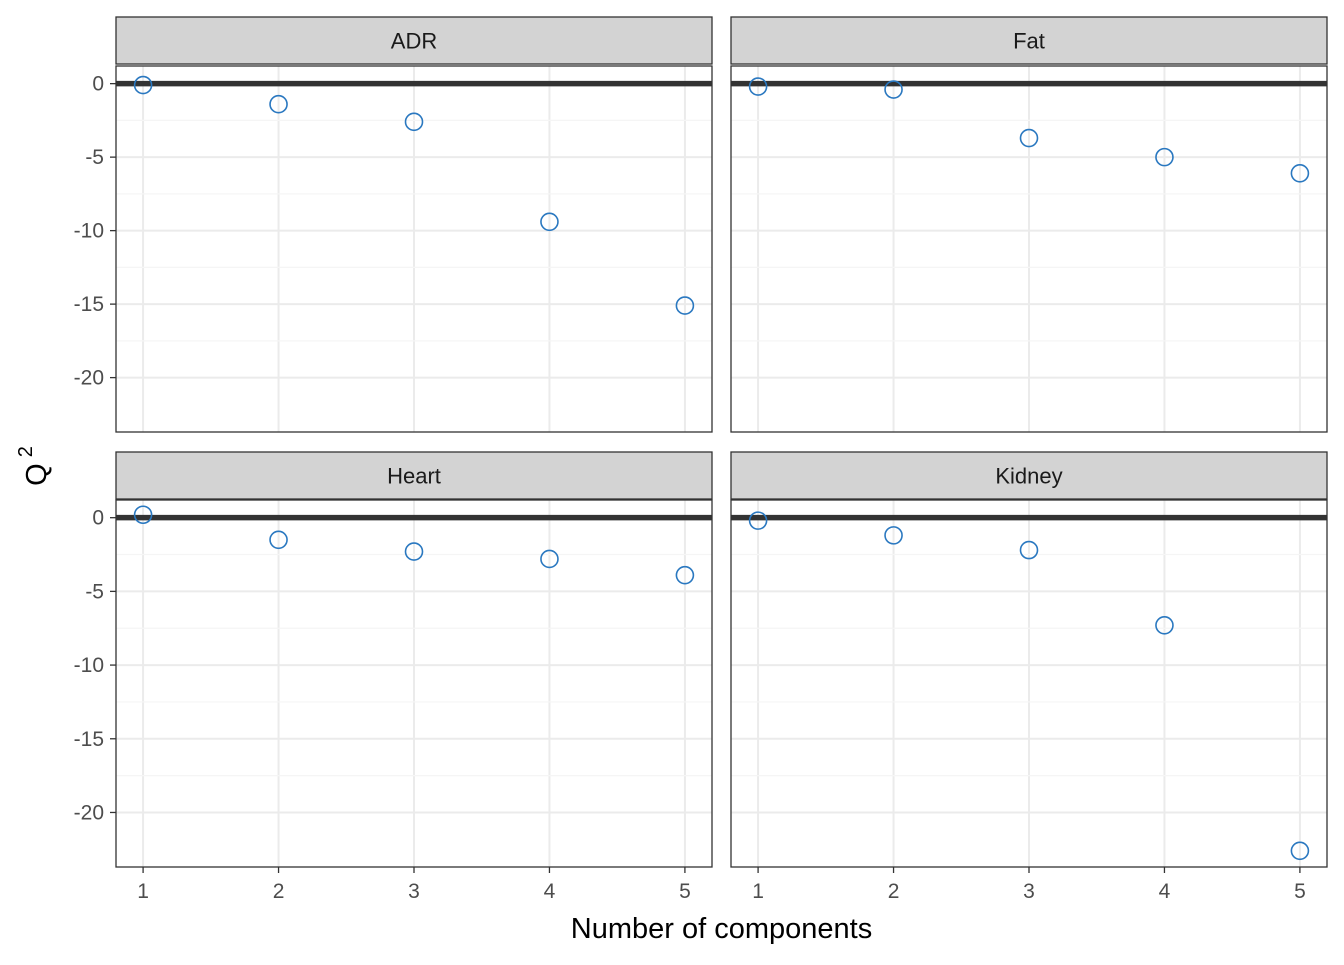 The height and width of the screenshot is (965, 1344). I want to click on x-axis-title: Number of components, so click(721, 929).